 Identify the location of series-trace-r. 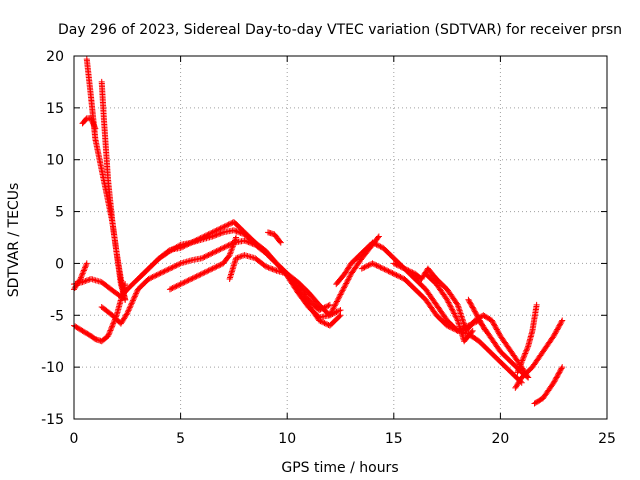
(89, 123).